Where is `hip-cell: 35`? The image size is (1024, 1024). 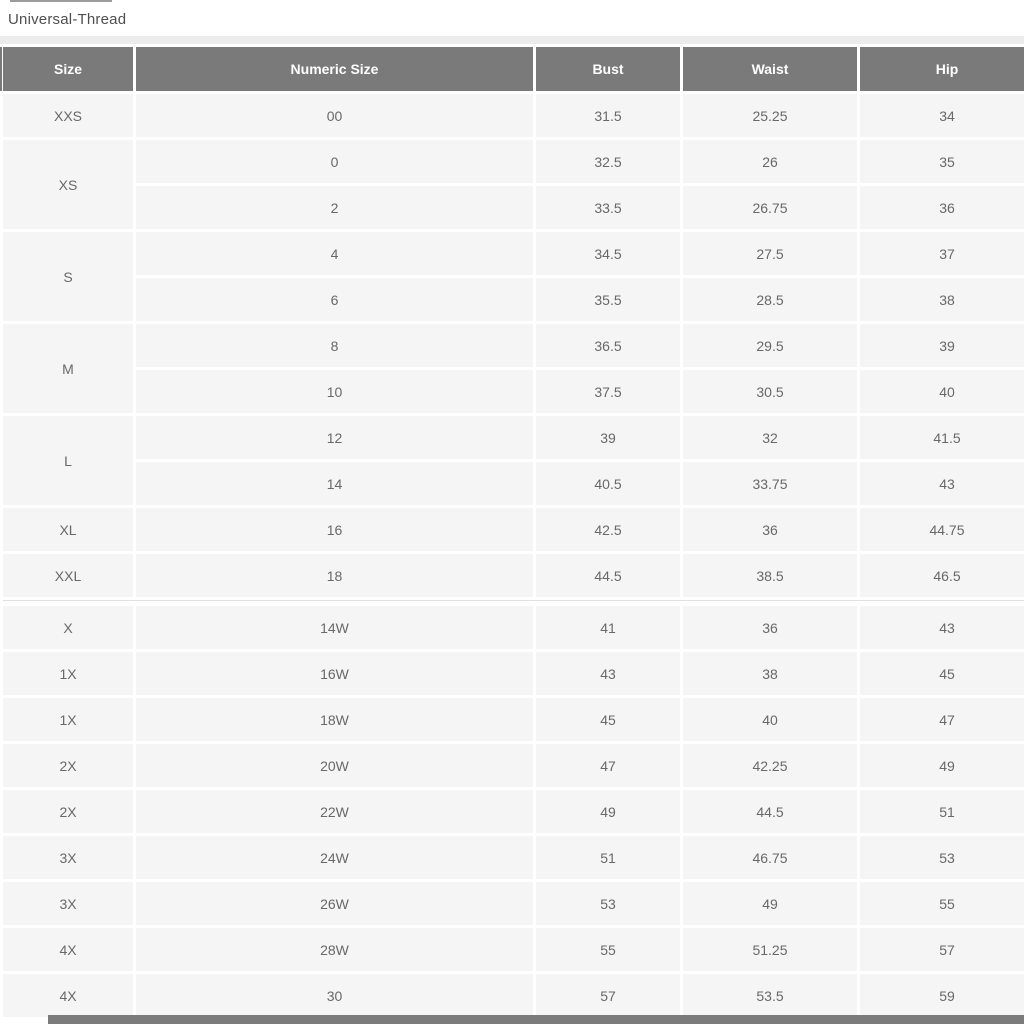 hip-cell: 35 is located at coordinates (942, 161).